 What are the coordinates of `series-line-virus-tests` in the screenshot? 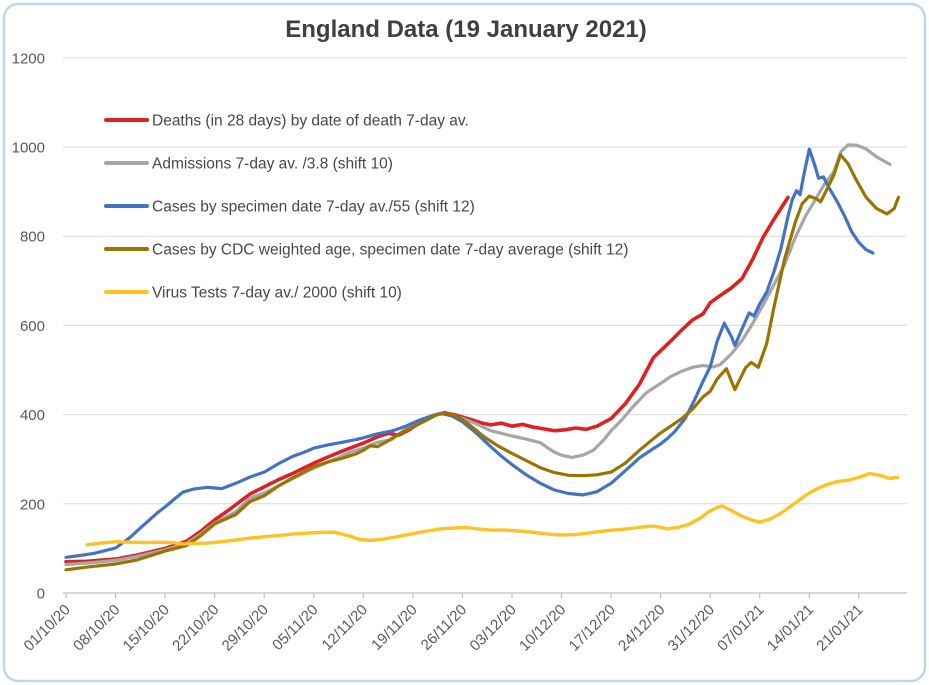 It's located at (492, 509).